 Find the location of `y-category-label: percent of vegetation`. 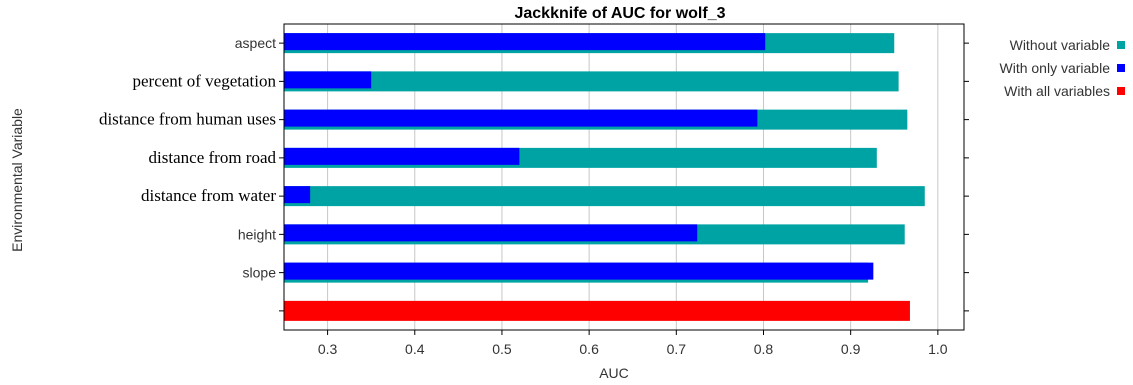

y-category-label: percent of vegetation is located at coordinates (205, 80).